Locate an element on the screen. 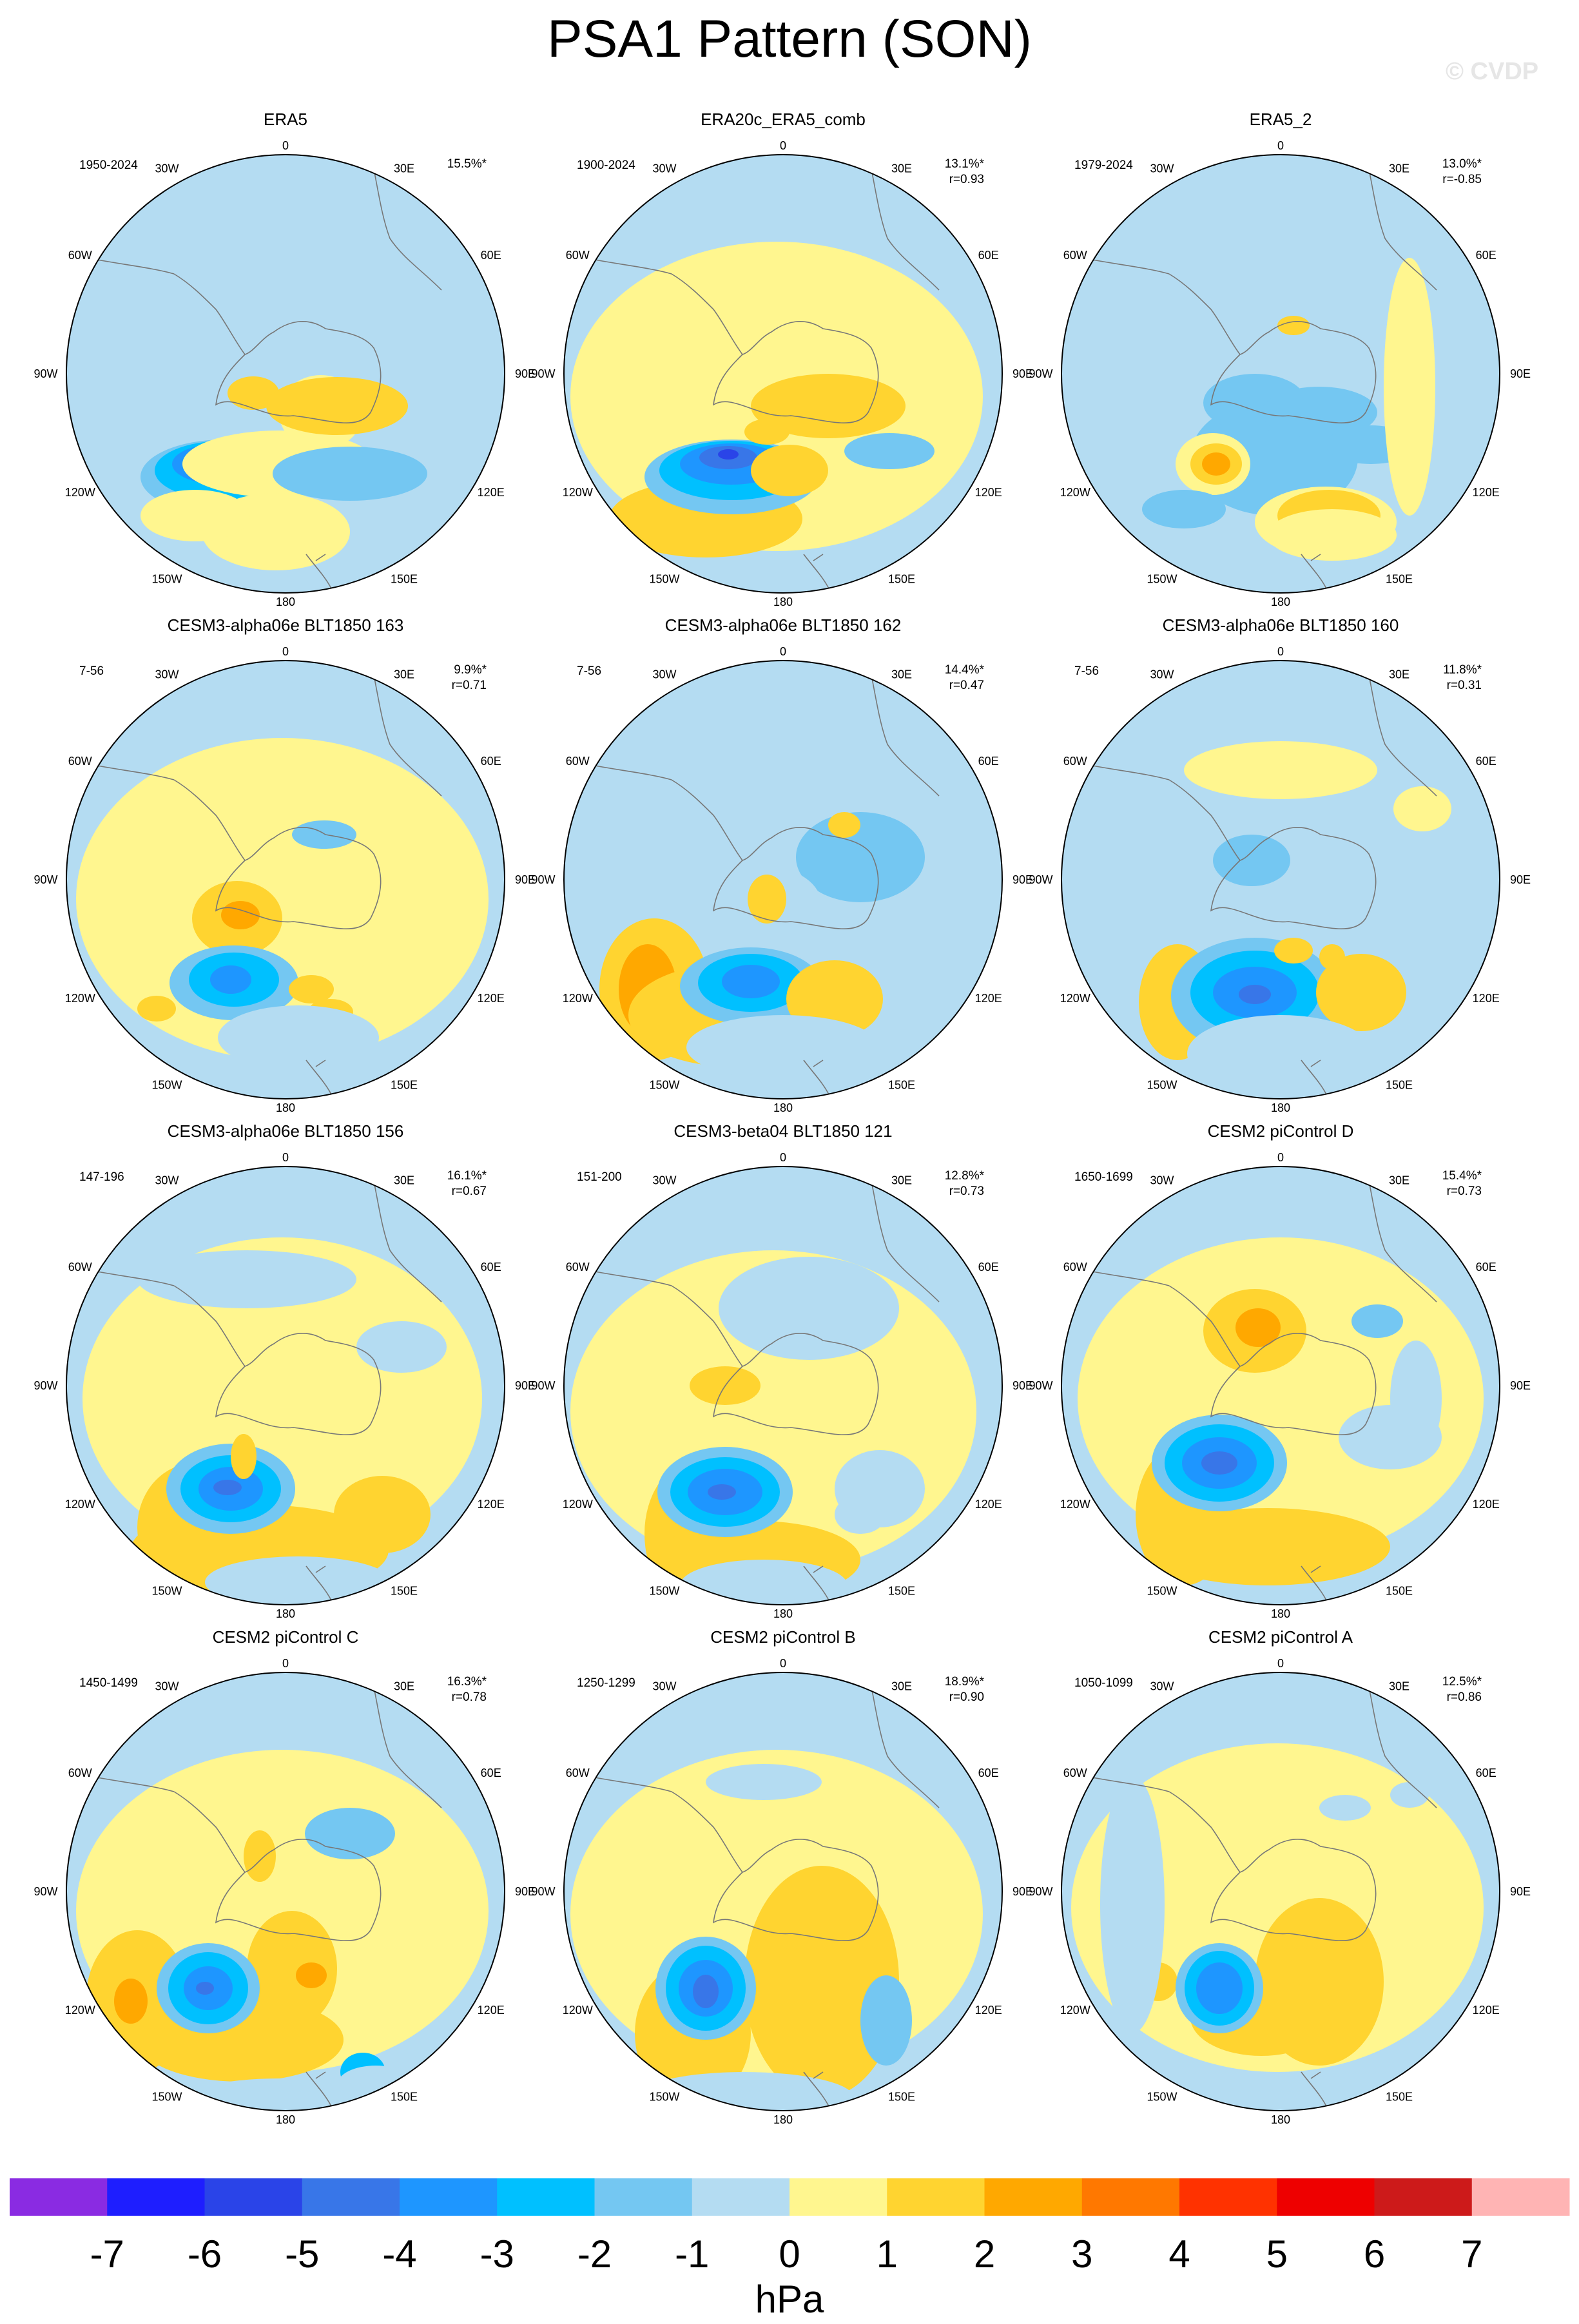  variance-explained: 14.4%* is located at coordinates (965, 670).